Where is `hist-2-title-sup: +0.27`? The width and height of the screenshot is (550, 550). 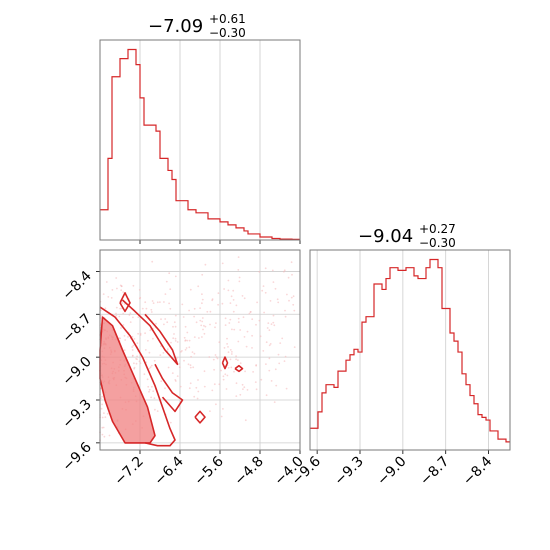 hist-2-title-sup: +0.27 is located at coordinates (437, 229).